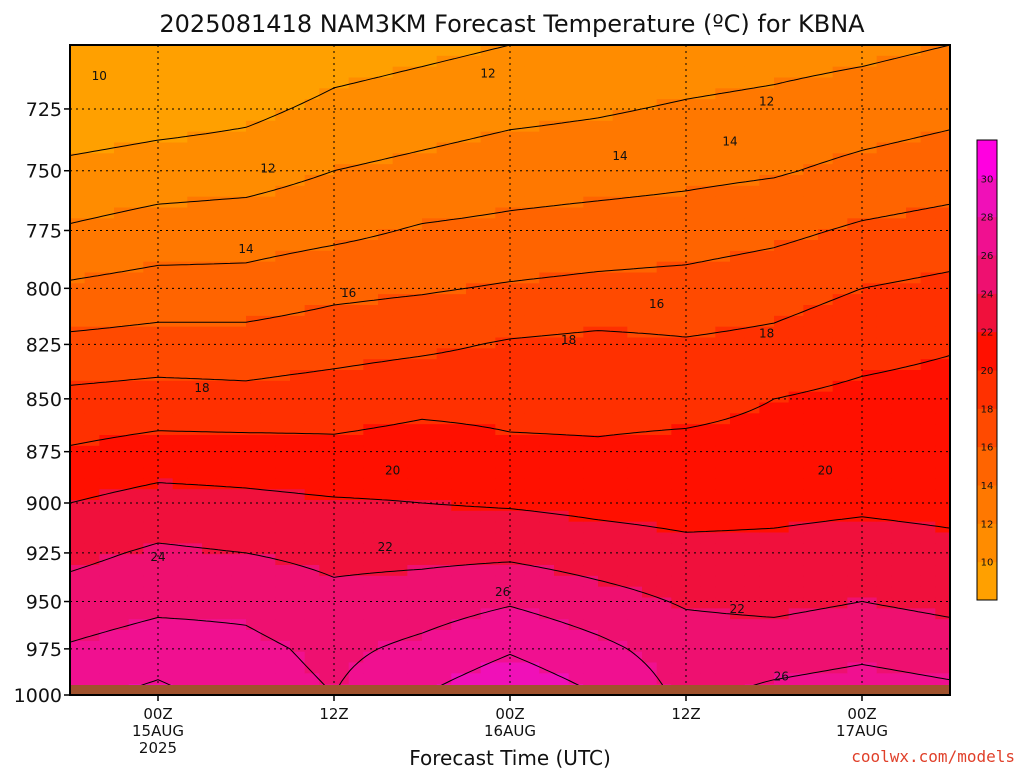 The image size is (1024, 768). What do you see at coordinates (510, 757) in the screenshot?
I see `x-axis-title: Forecast Time (UTC)` at bounding box center [510, 757].